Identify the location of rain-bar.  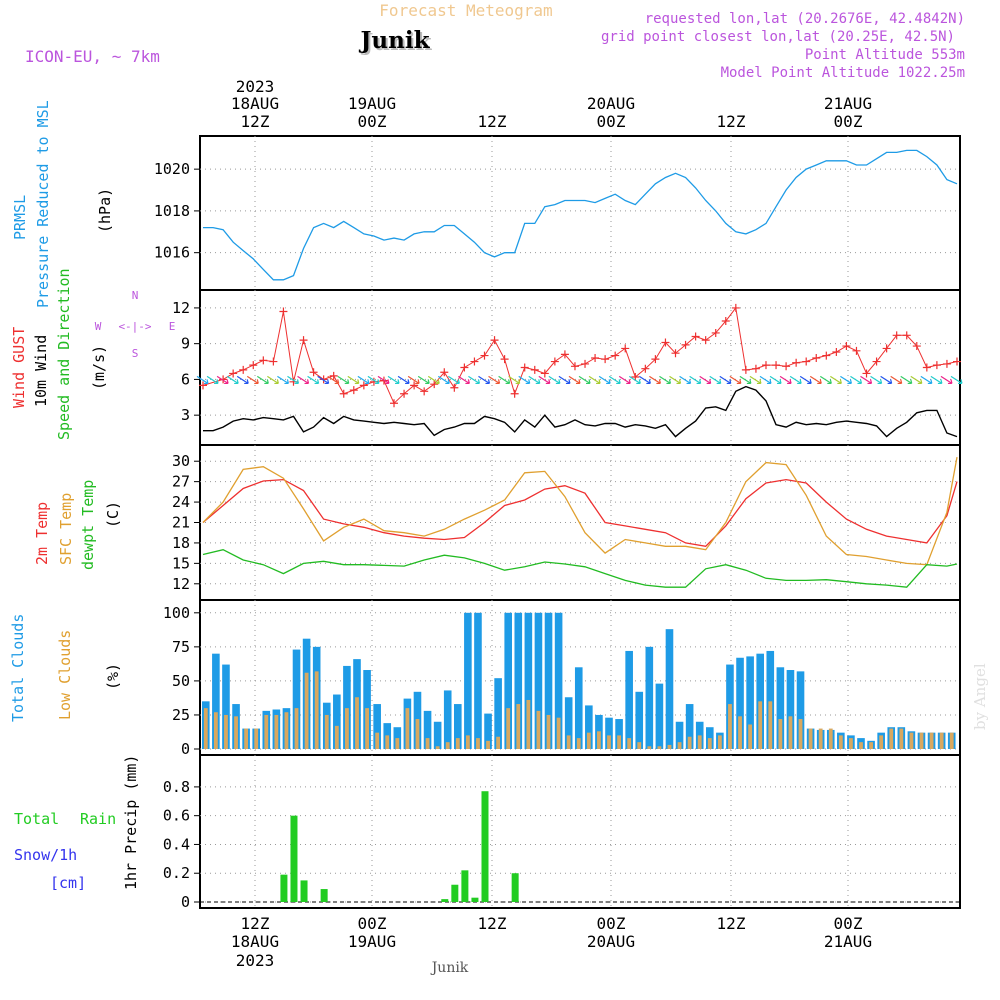
(284, 888).